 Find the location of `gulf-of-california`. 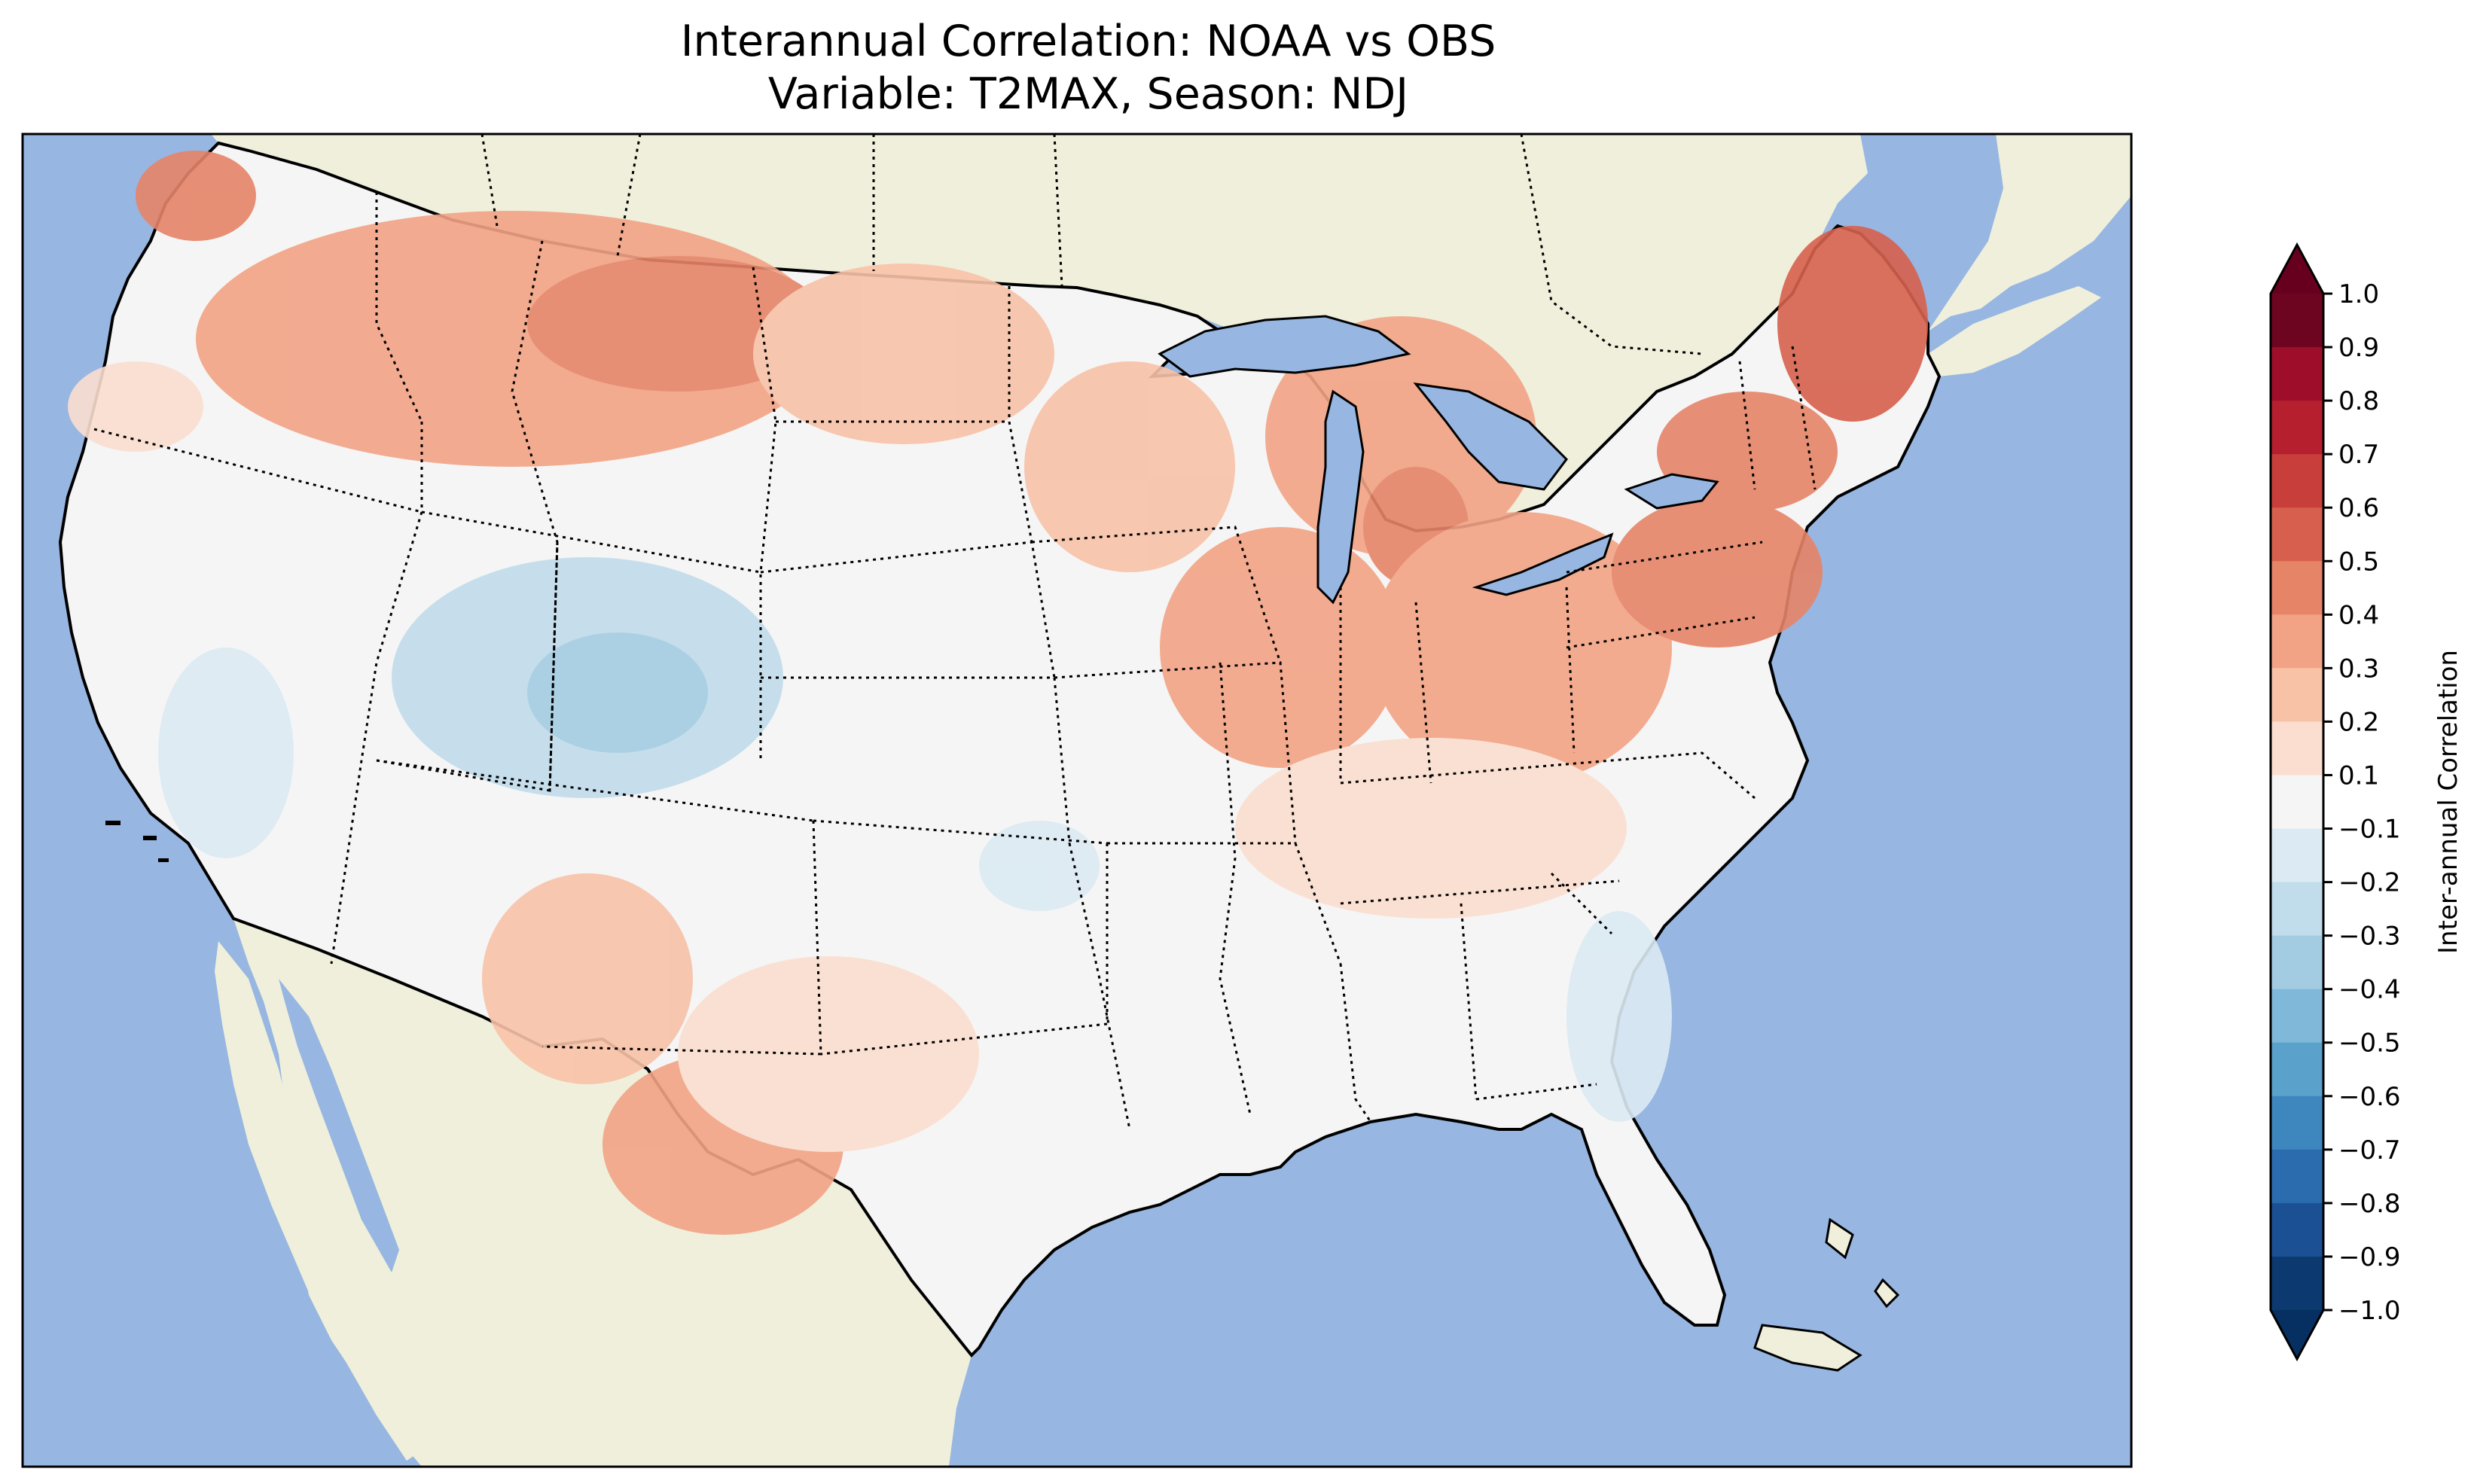

gulf-of-california is located at coordinates (339, 1125).